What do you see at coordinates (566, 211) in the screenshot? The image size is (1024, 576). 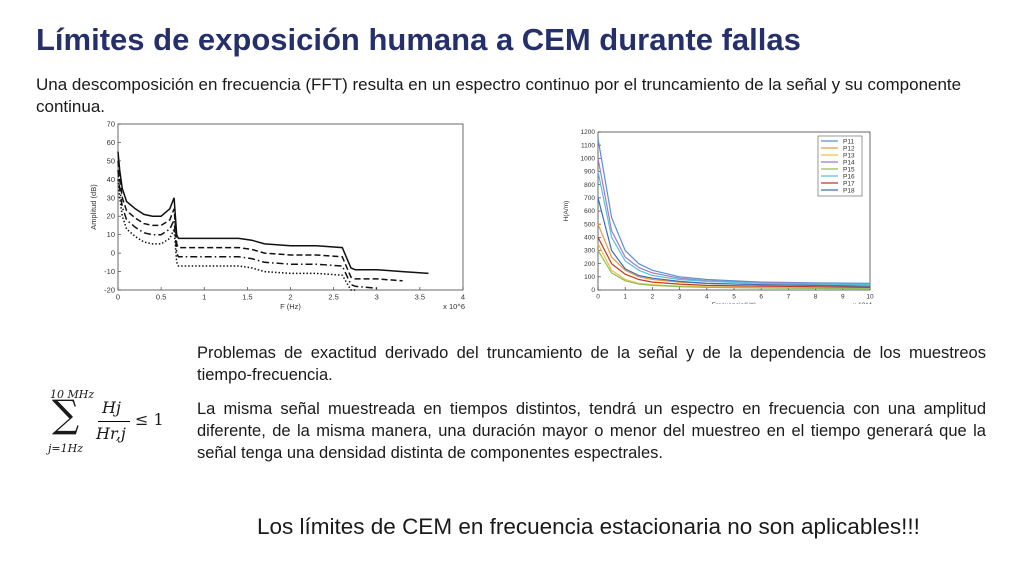 I see `y-axis-label: H(A/m)` at bounding box center [566, 211].